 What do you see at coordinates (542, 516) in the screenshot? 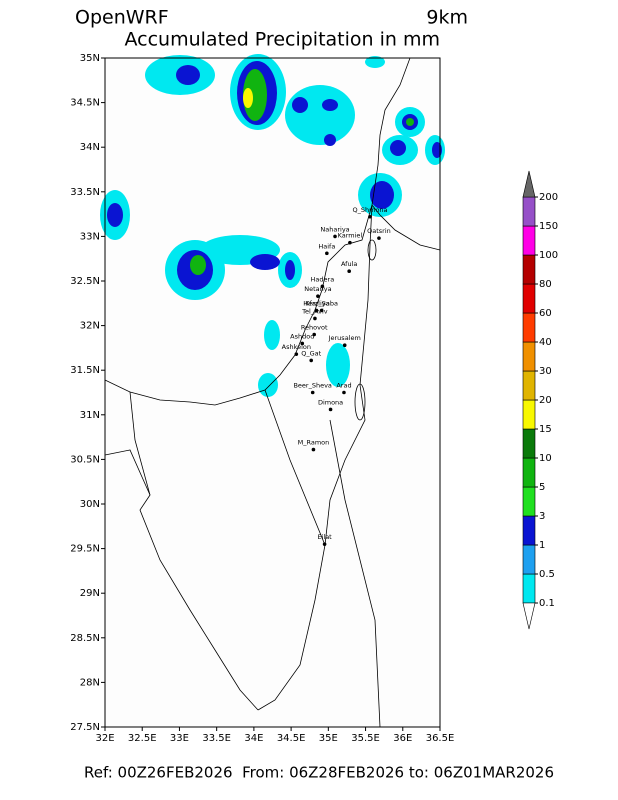
I see `colorbar-label: 3` at bounding box center [542, 516].